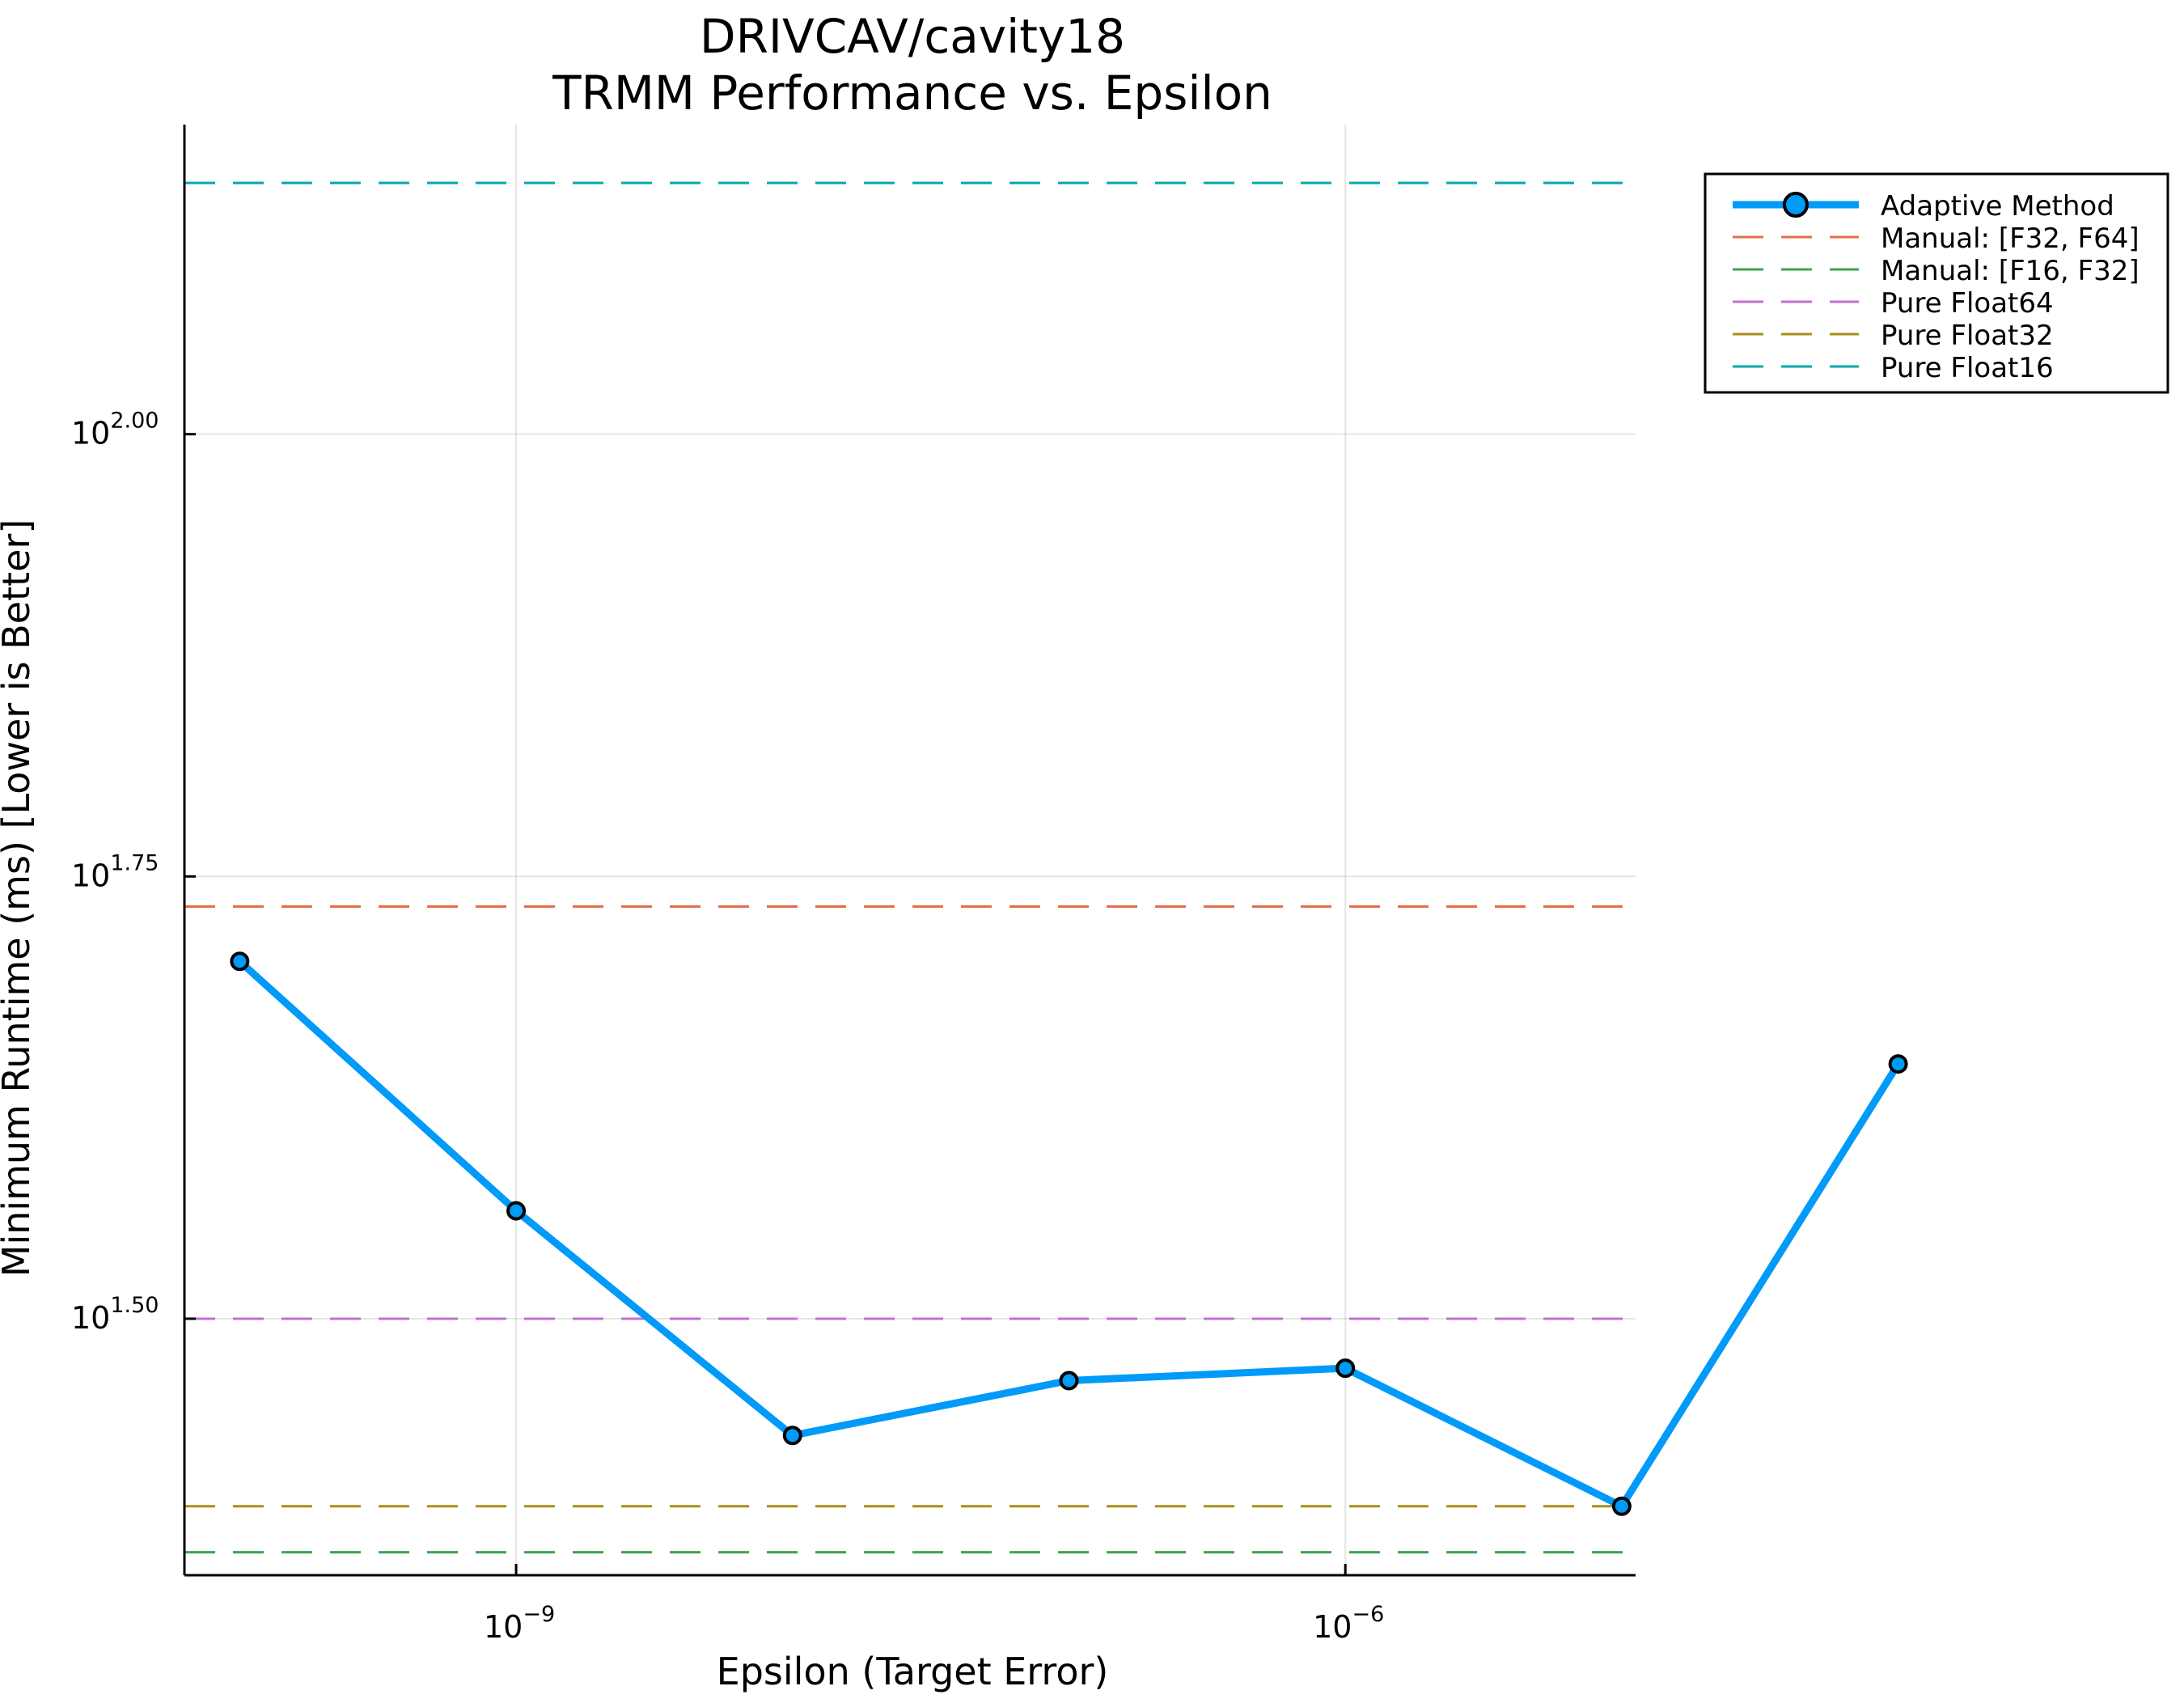 The height and width of the screenshot is (1699, 2184). Describe the element at coordinates (115, 871) in the screenshot. I see `y-tick-label-1: 101.75` at that location.